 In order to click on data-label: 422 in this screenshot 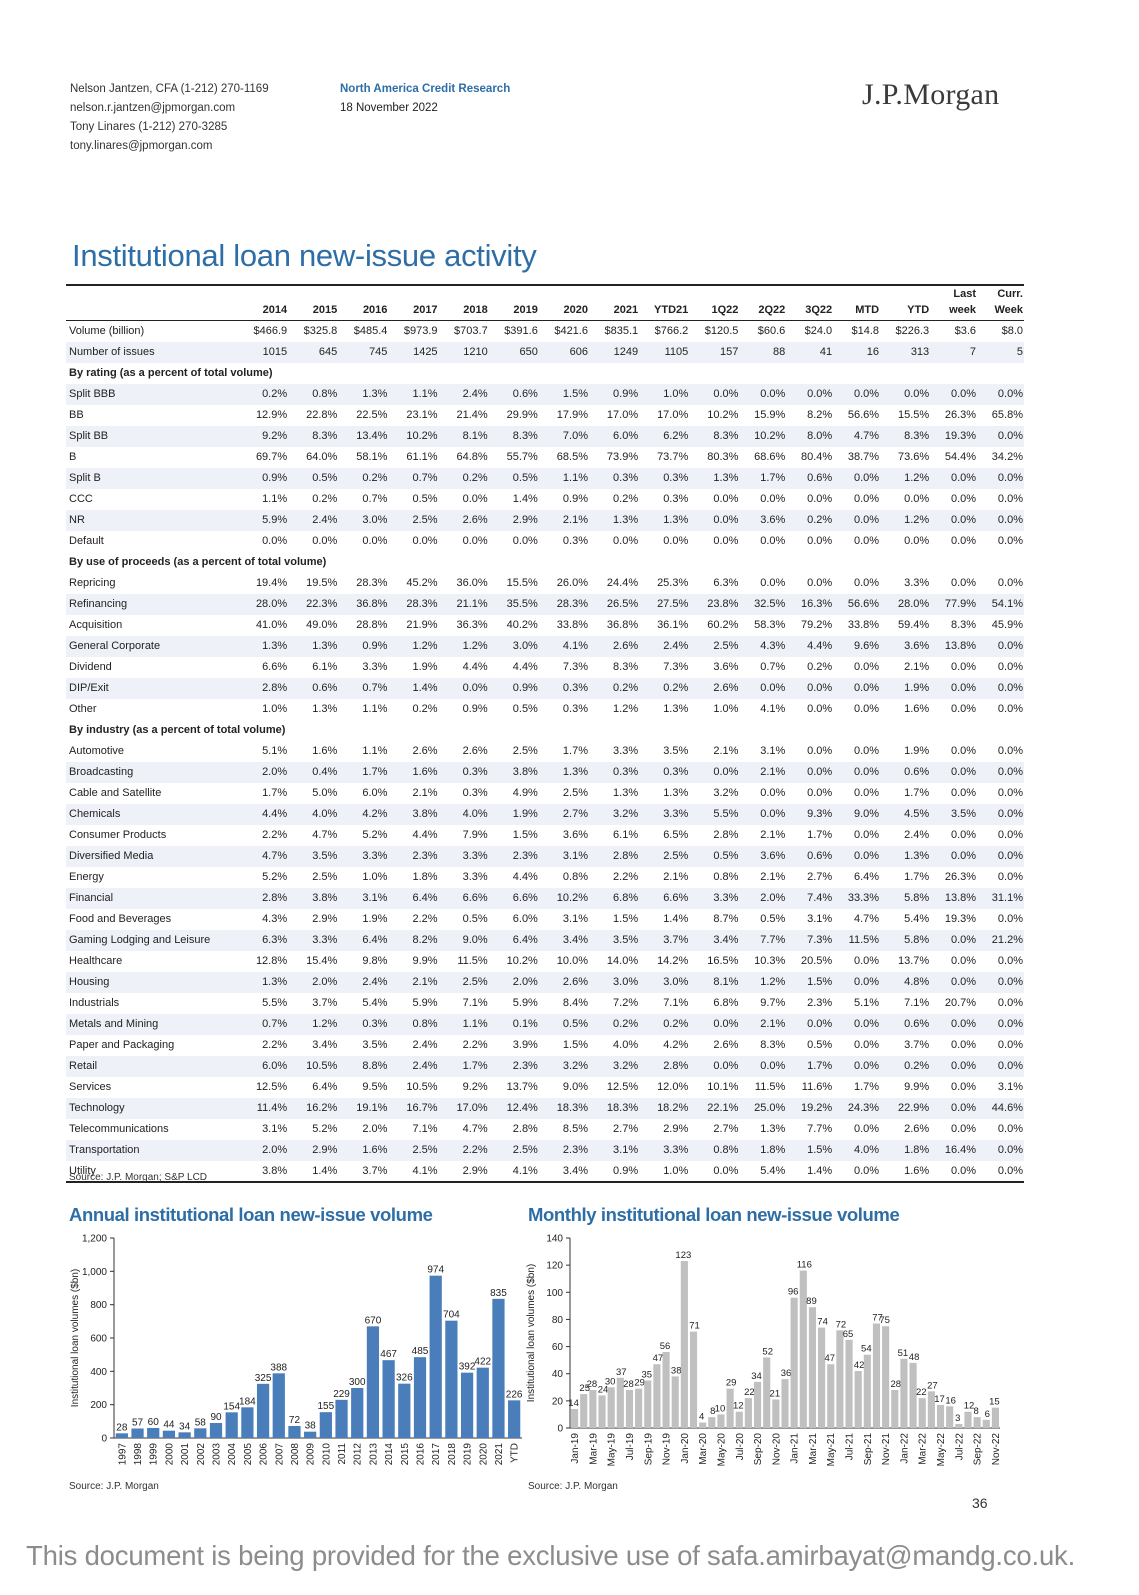, I will do `click(482, 1362)`.